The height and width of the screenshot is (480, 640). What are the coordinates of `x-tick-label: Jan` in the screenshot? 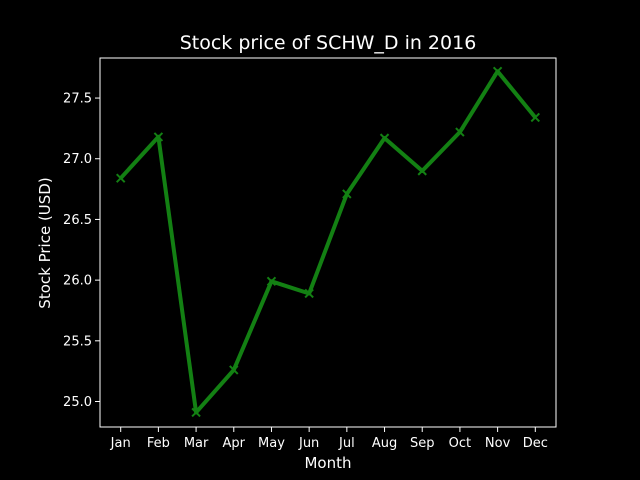 It's located at (120, 443).